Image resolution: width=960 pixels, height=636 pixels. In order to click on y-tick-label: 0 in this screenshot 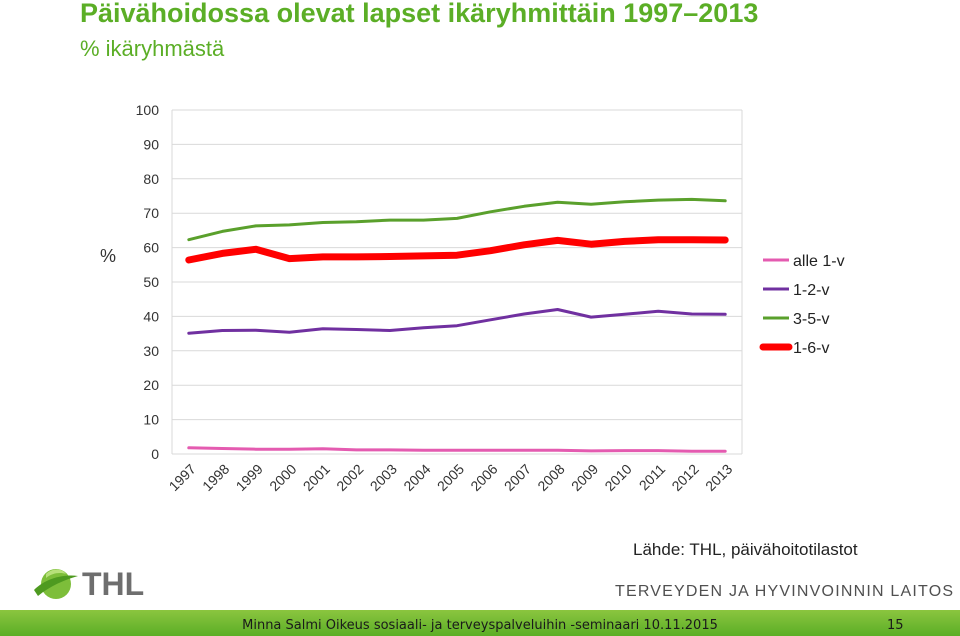, I will do `click(155, 454)`.